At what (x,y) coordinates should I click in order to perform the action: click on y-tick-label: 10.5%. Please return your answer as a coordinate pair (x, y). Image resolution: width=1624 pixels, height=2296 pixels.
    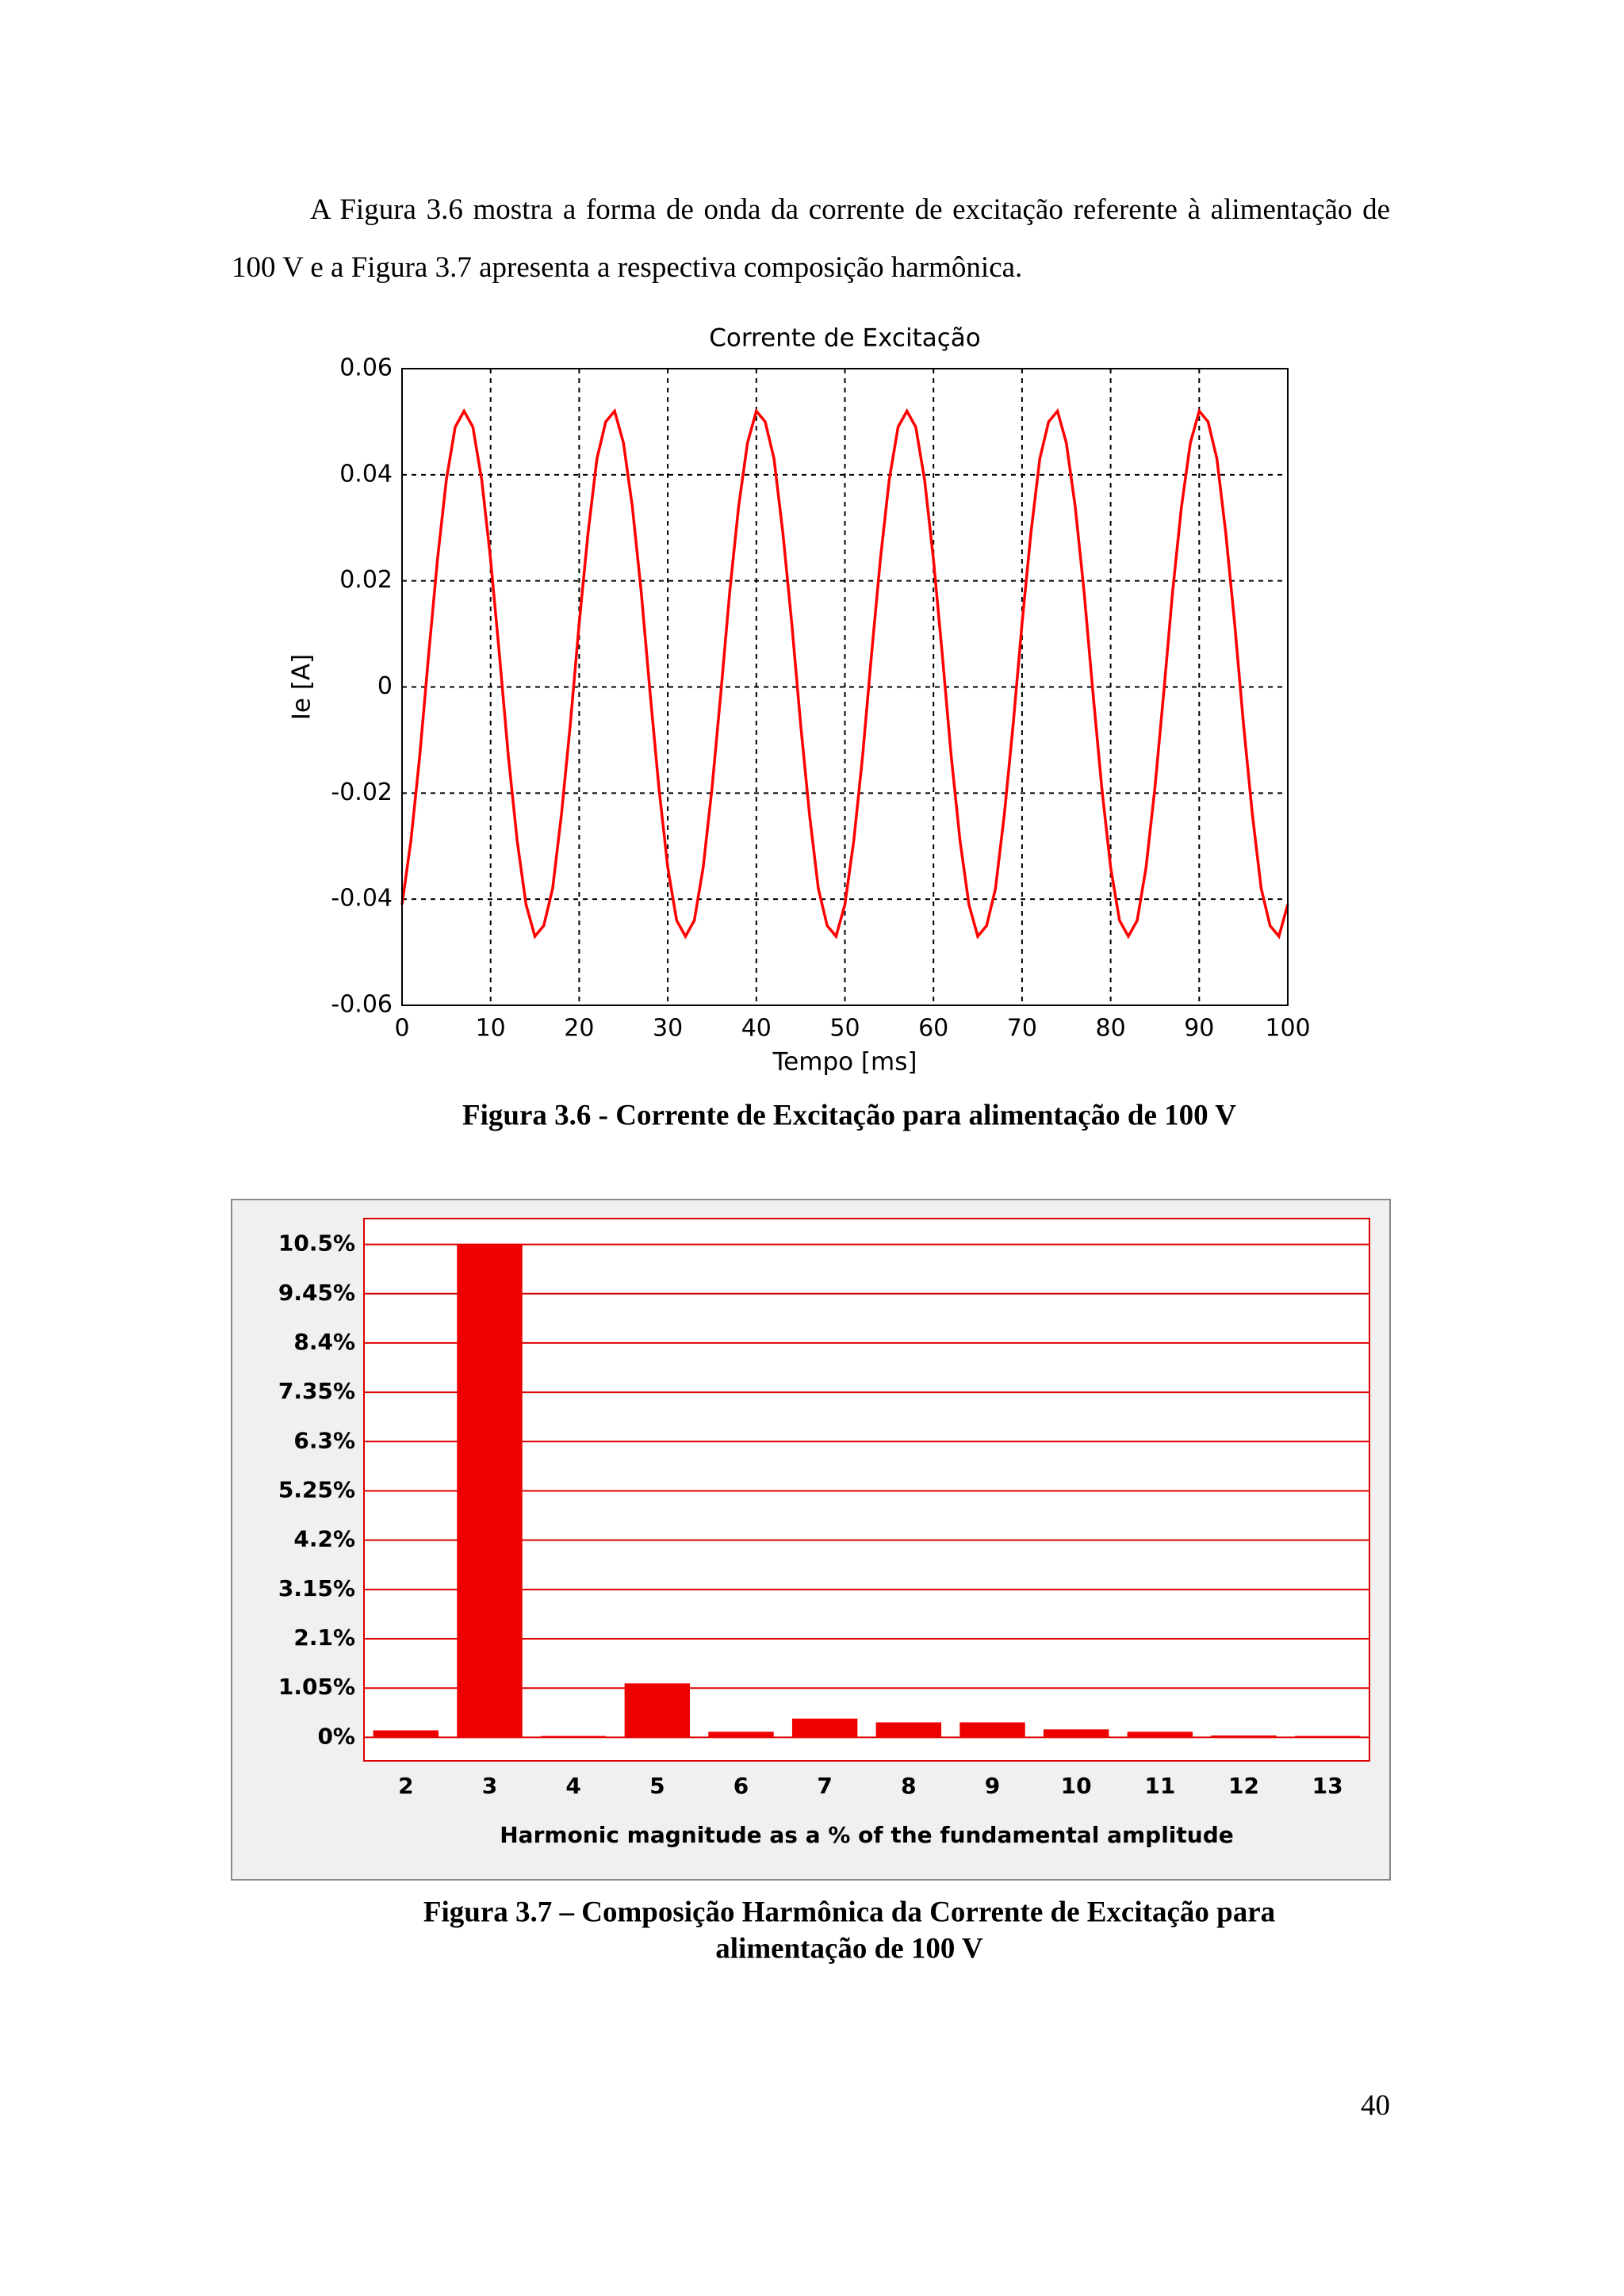
    Looking at the image, I should click on (316, 1243).